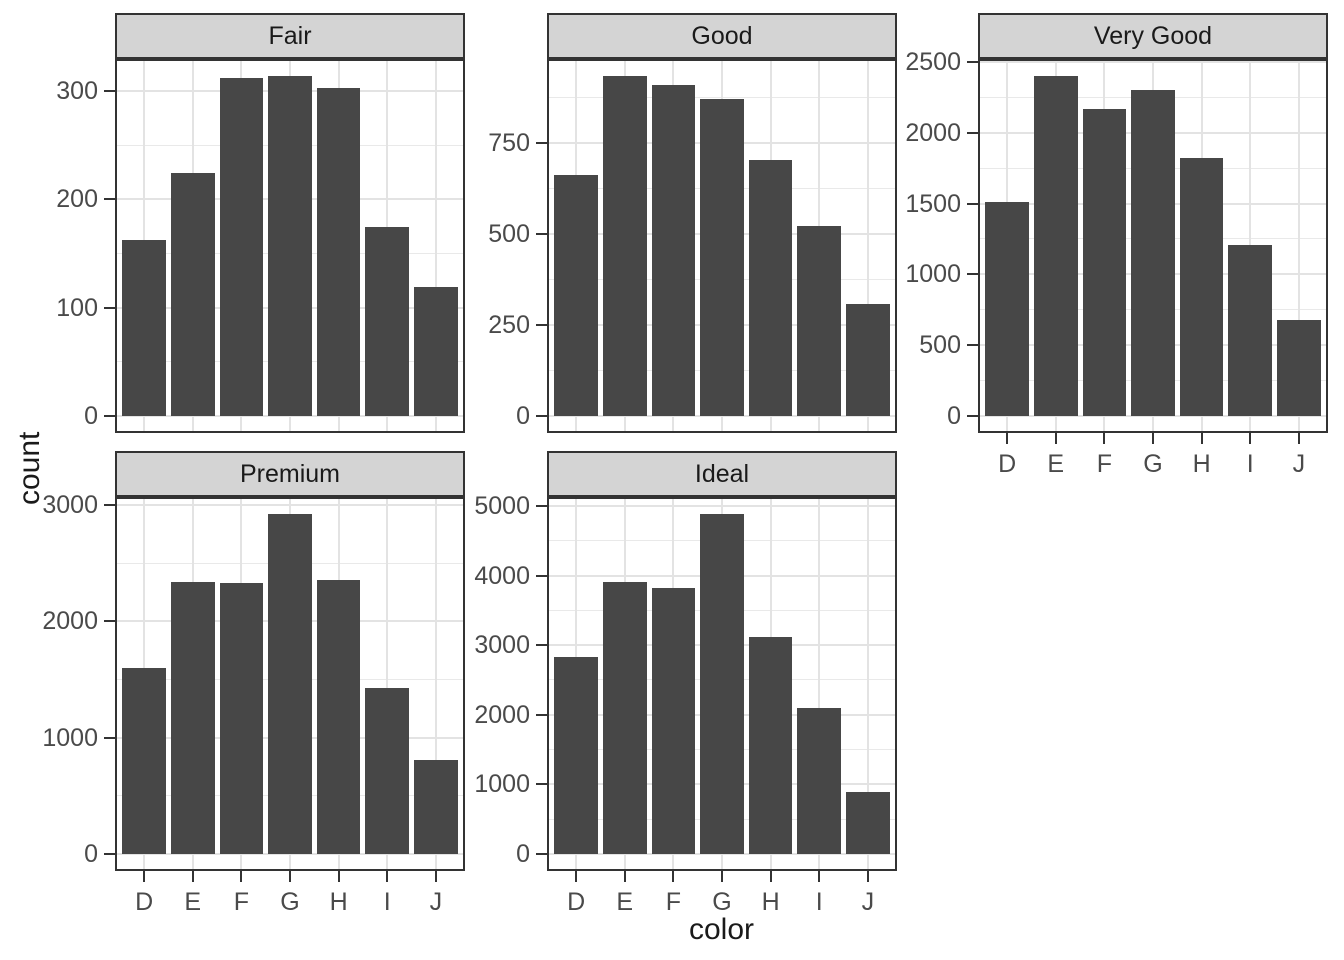 The image size is (1344, 960). I want to click on facet-strip-label: Ideal, so click(722, 473).